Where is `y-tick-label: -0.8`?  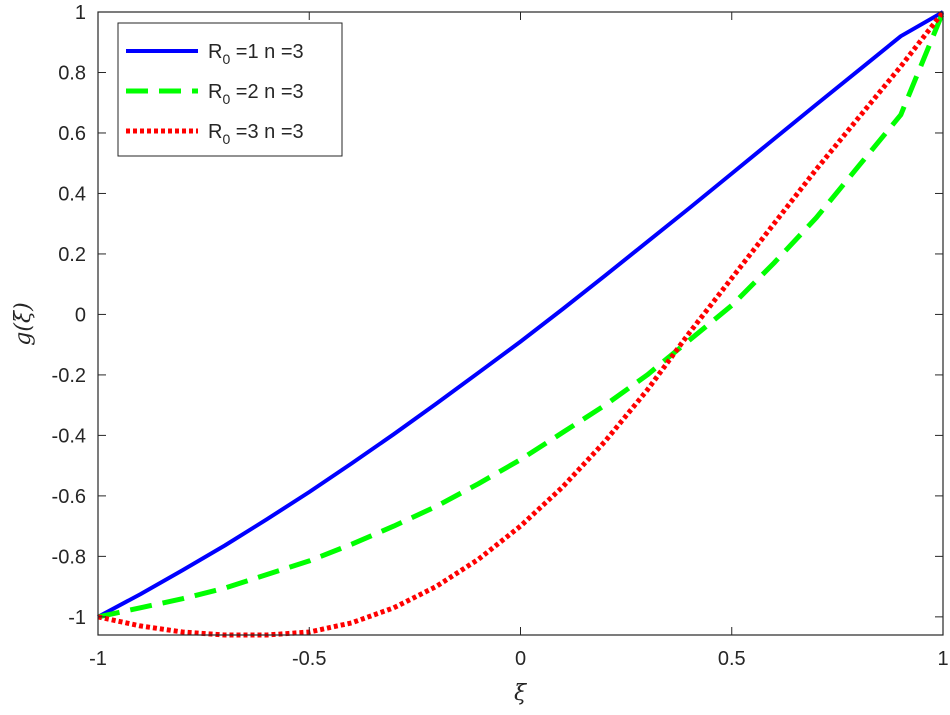 y-tick-label: -0.8 is located at coordinates (69, 557).